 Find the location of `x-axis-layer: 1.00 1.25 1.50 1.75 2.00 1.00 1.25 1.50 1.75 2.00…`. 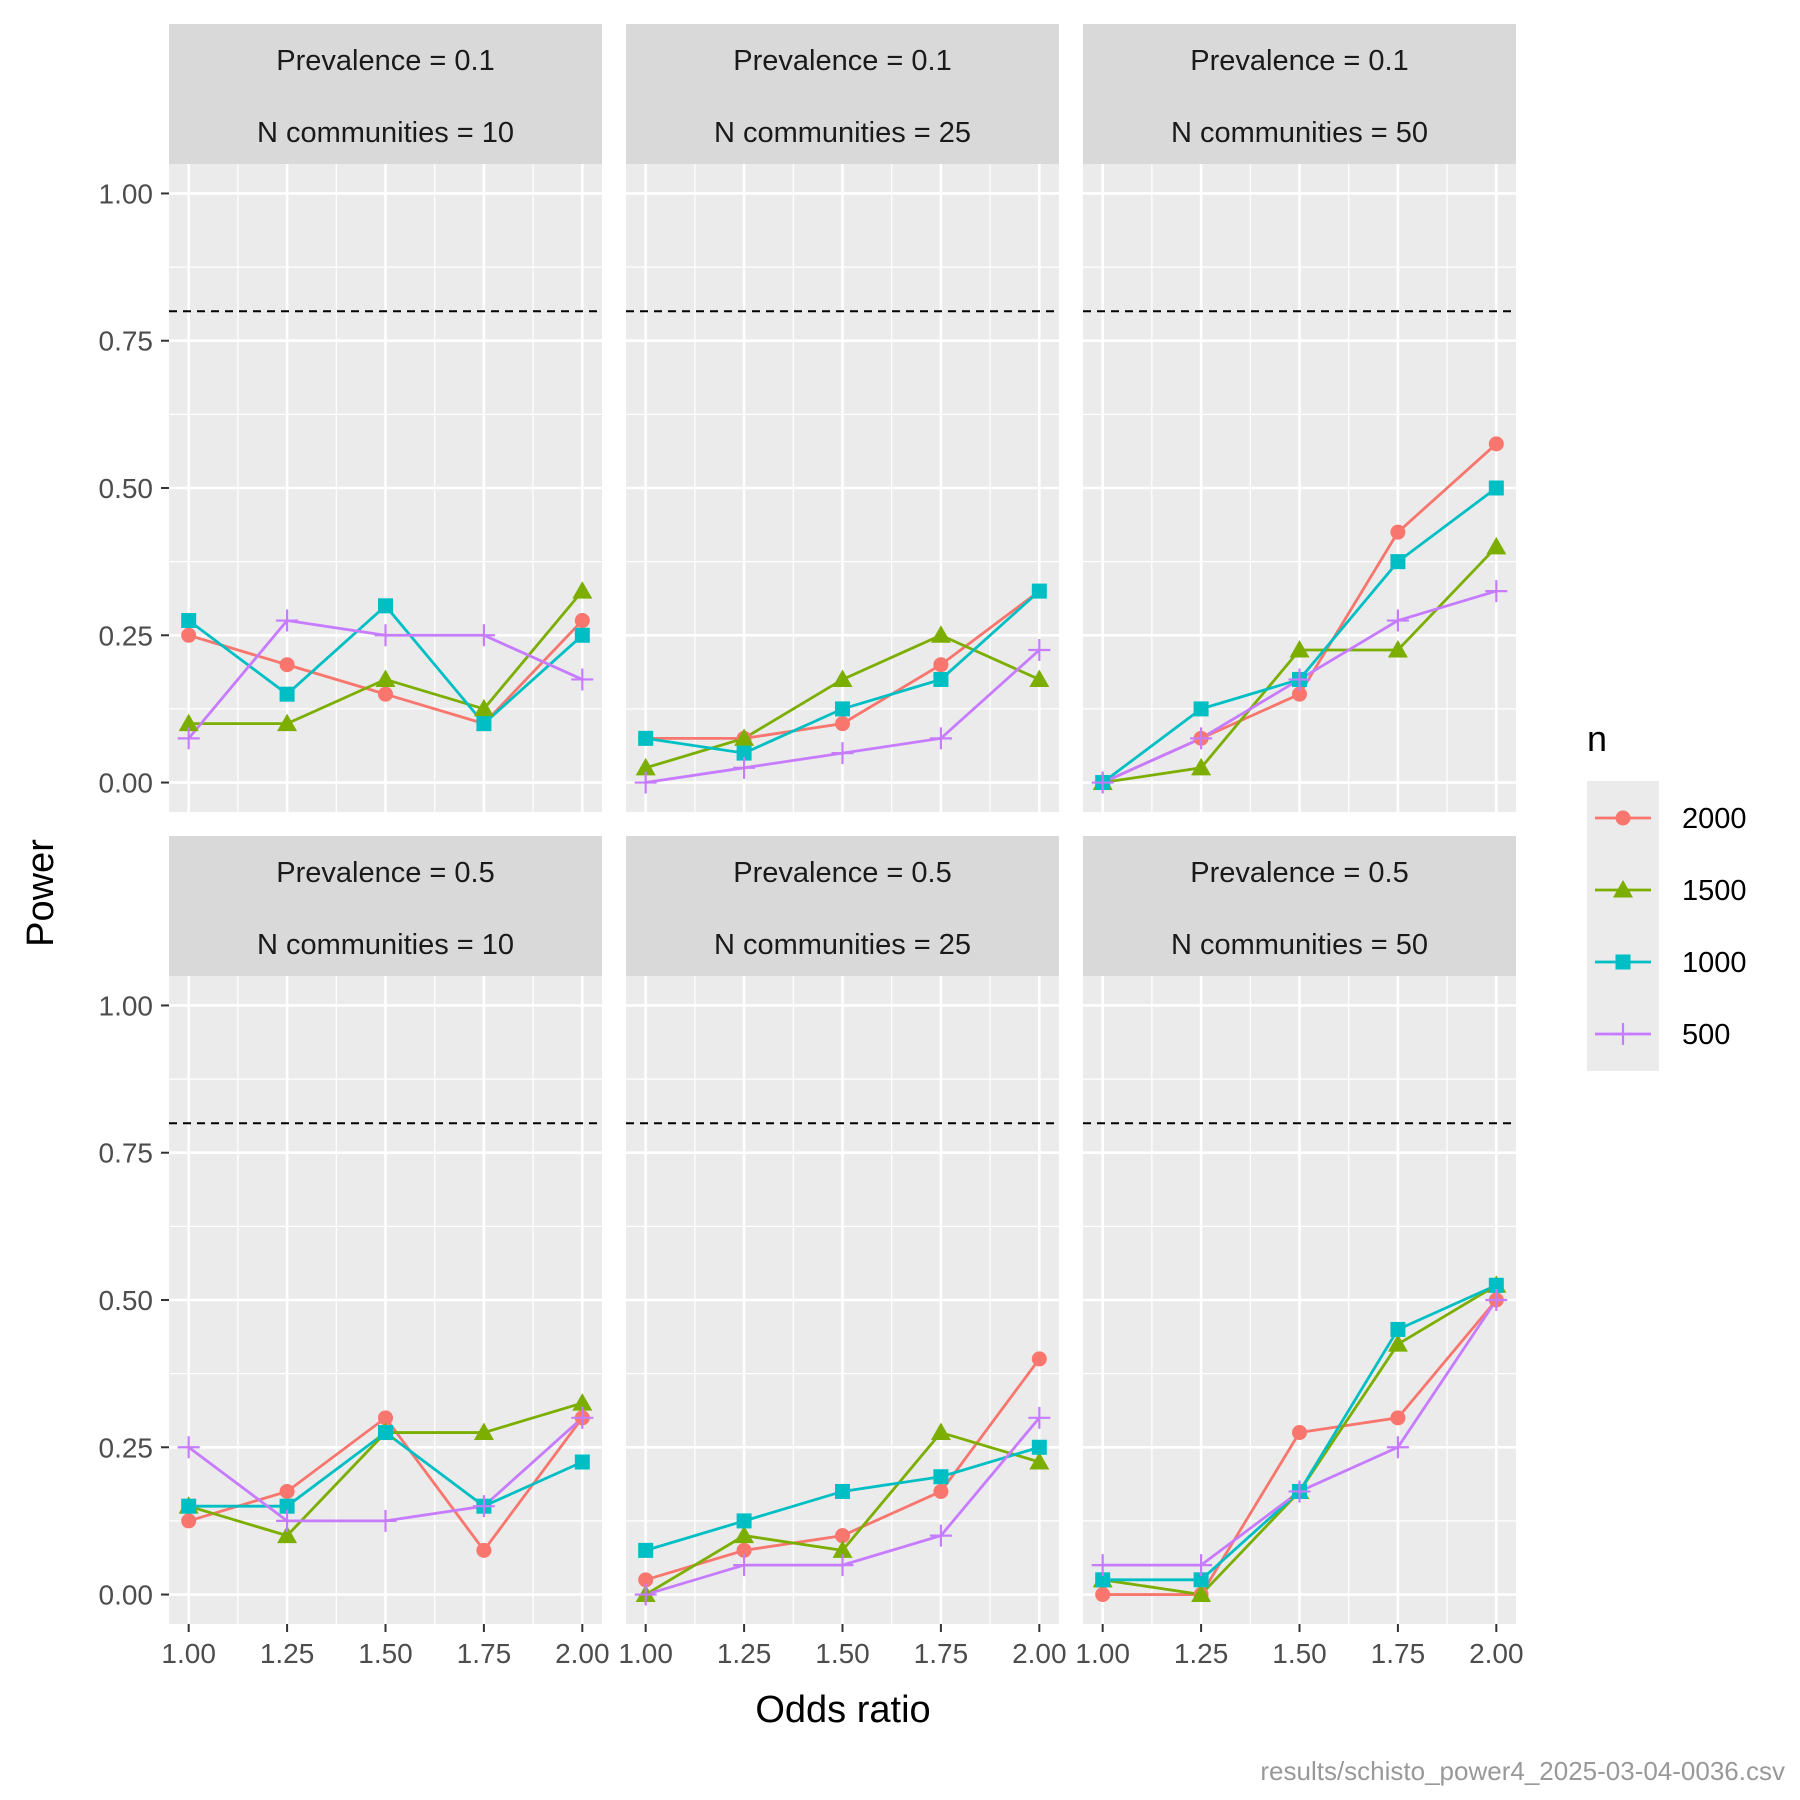

x-axis-layer: 1.00 1.25 1.50 1.75 2.00 1.00 1.25 1.50 1.75 2.00… is located at coordinates (842, 1646).